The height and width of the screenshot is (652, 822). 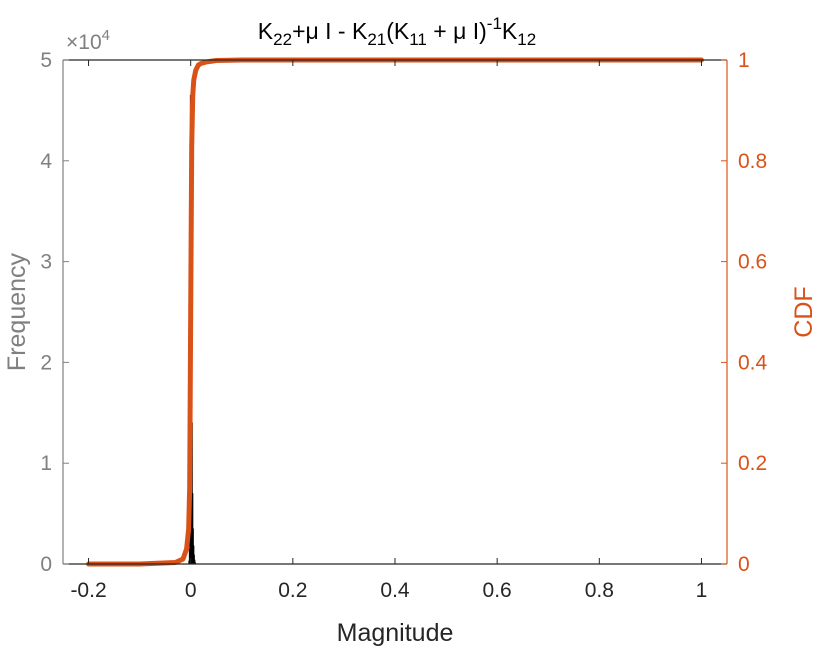 I want to click on right-tick-label: 1, so click(x=744, y=60).